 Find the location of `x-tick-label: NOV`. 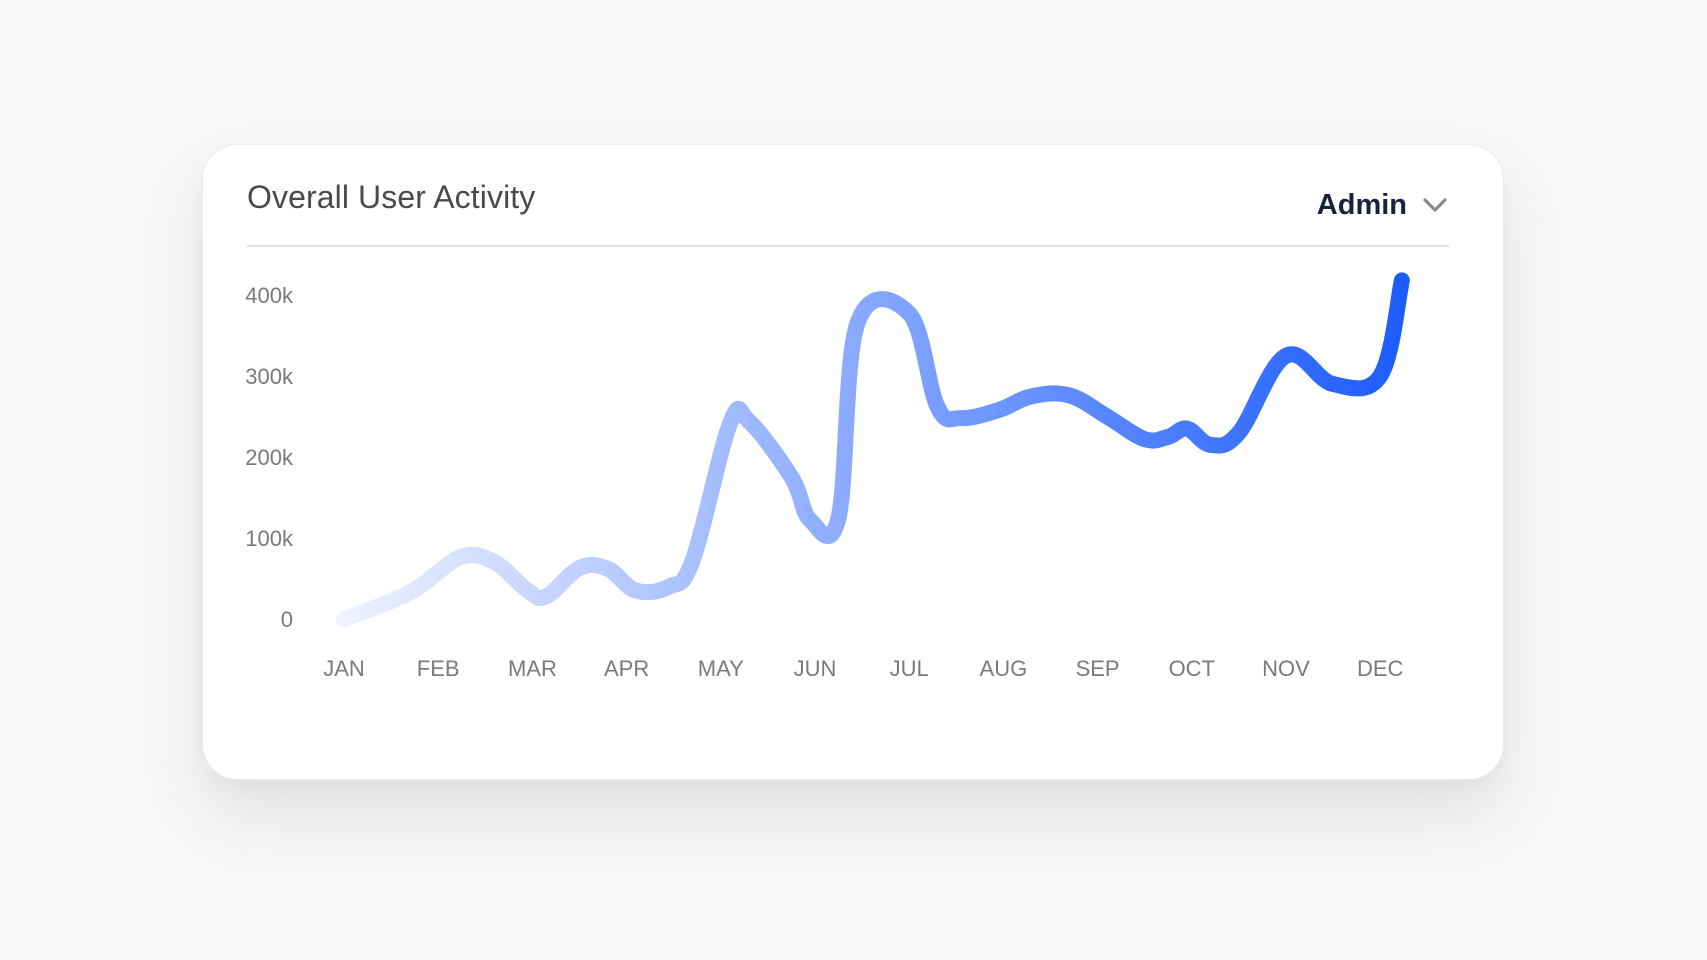

x-tick-label: NOV is located at coordinates (1286, 668).